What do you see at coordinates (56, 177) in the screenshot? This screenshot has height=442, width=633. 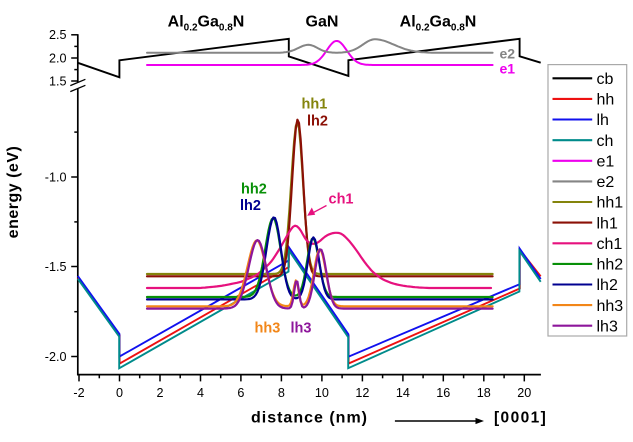 I see `svg-text: -1.0` at bounding box center [56, 177].